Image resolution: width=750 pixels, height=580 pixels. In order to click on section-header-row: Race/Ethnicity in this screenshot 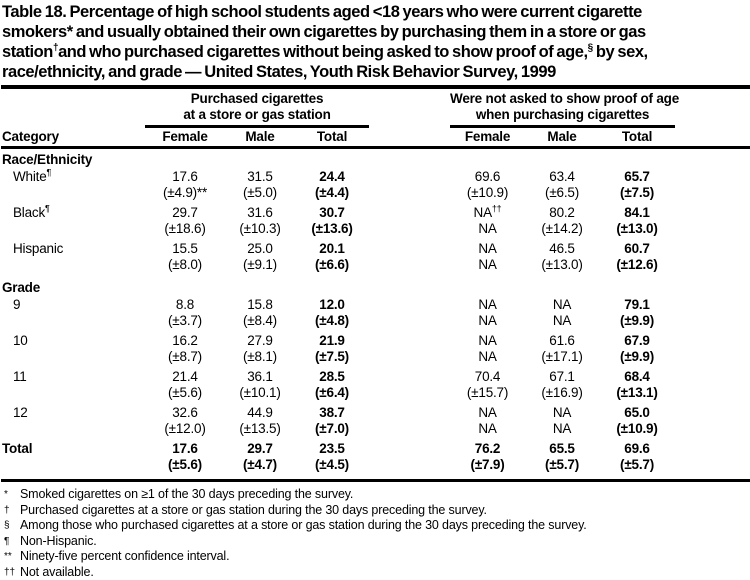, I will do `click(375, 159)`.